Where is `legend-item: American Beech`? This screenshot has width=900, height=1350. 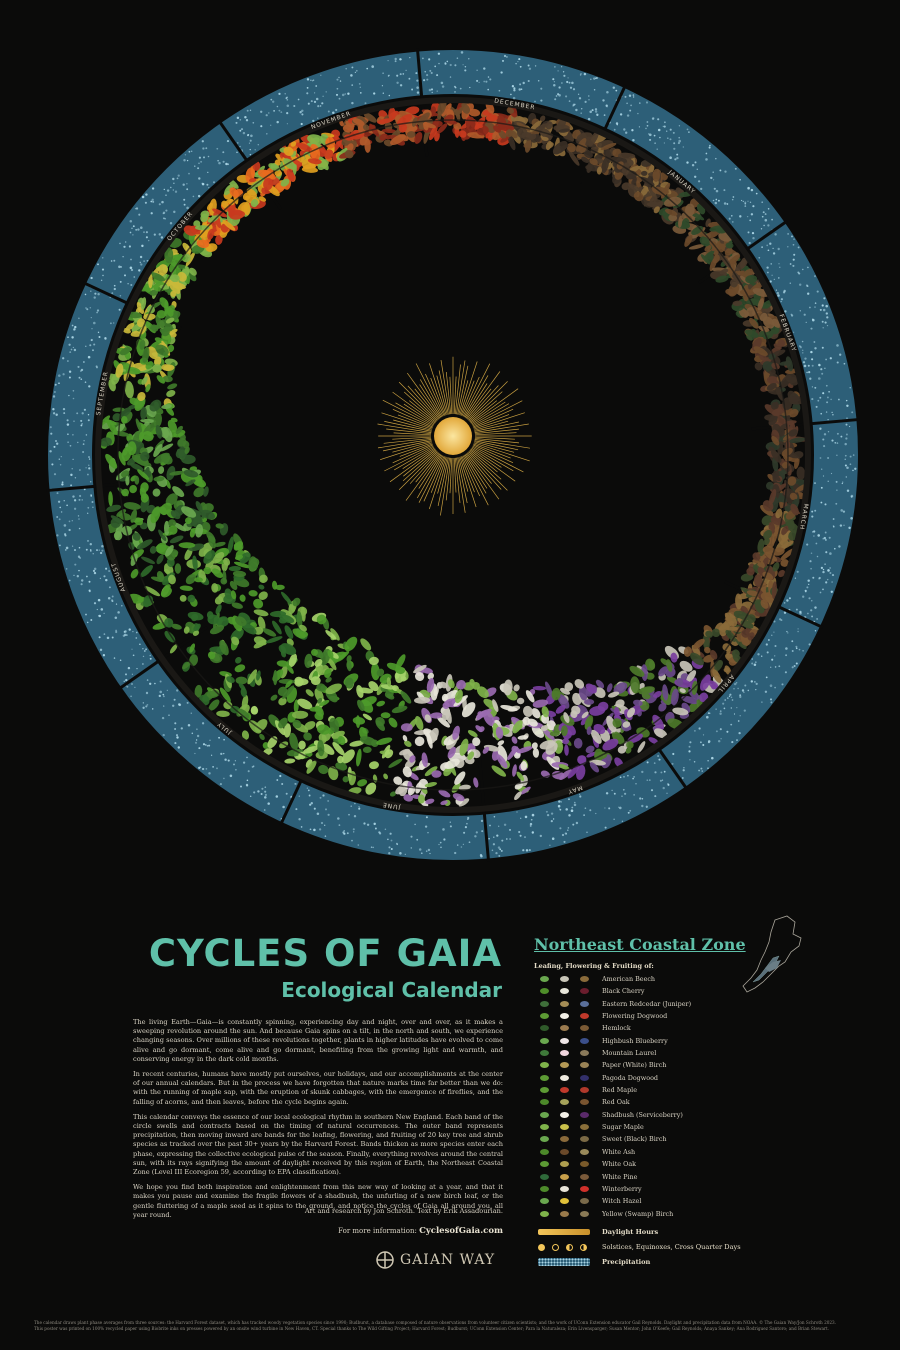
legend-item: American Beech is located at coordinates (644, 979).